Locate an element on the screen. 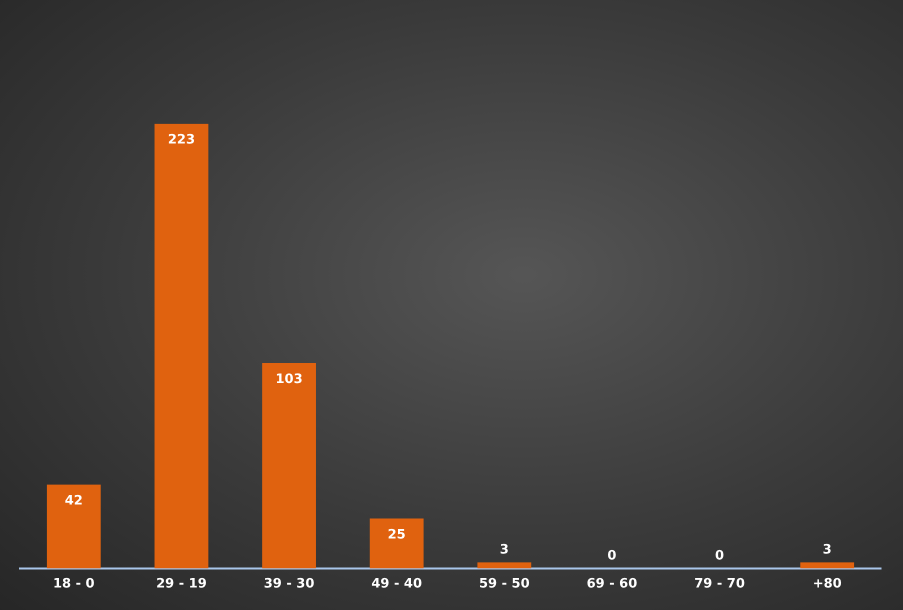 The height and width of the screenshot is (610, 903). x-tick-label: +80 is located at coordinates (827, 584).